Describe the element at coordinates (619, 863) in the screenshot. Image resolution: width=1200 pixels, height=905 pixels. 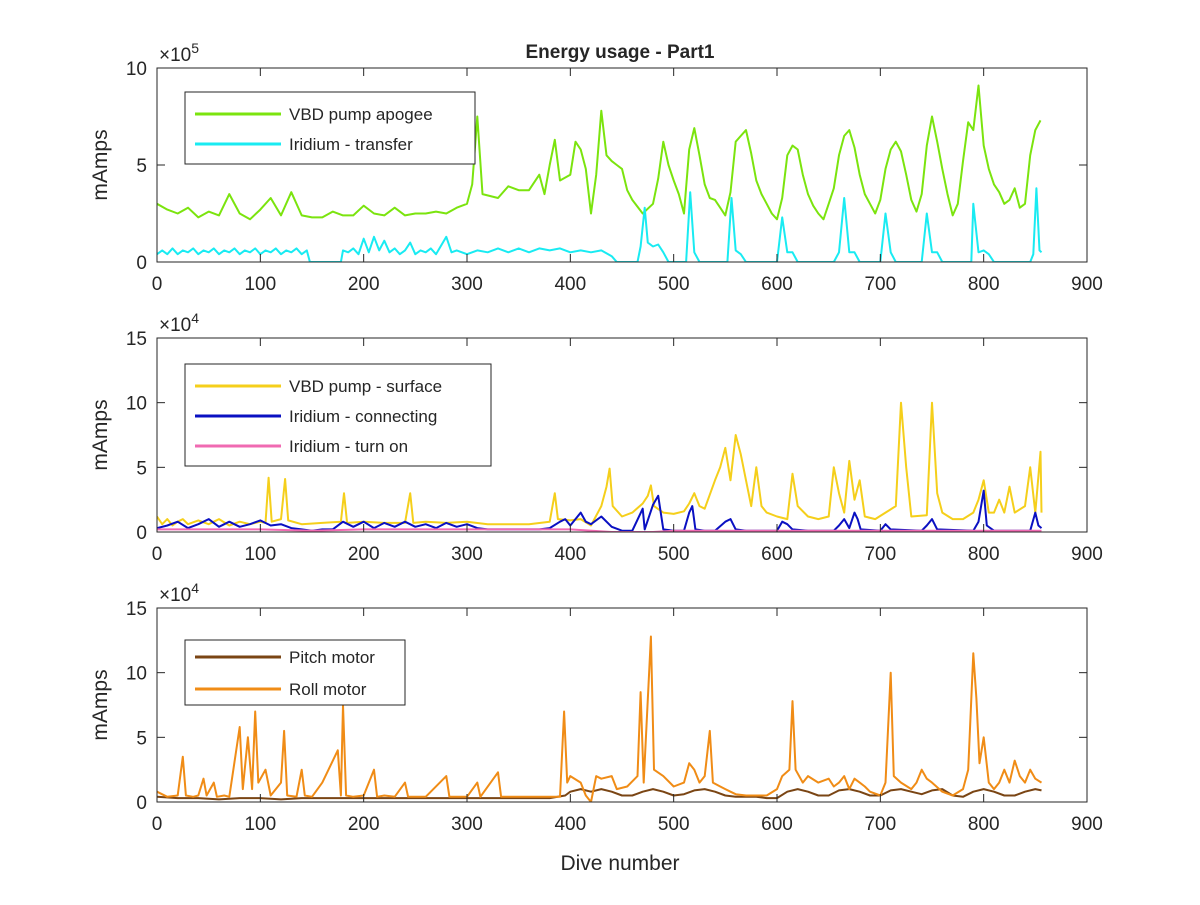
I see `x-axis-label: Dive number` at that location.